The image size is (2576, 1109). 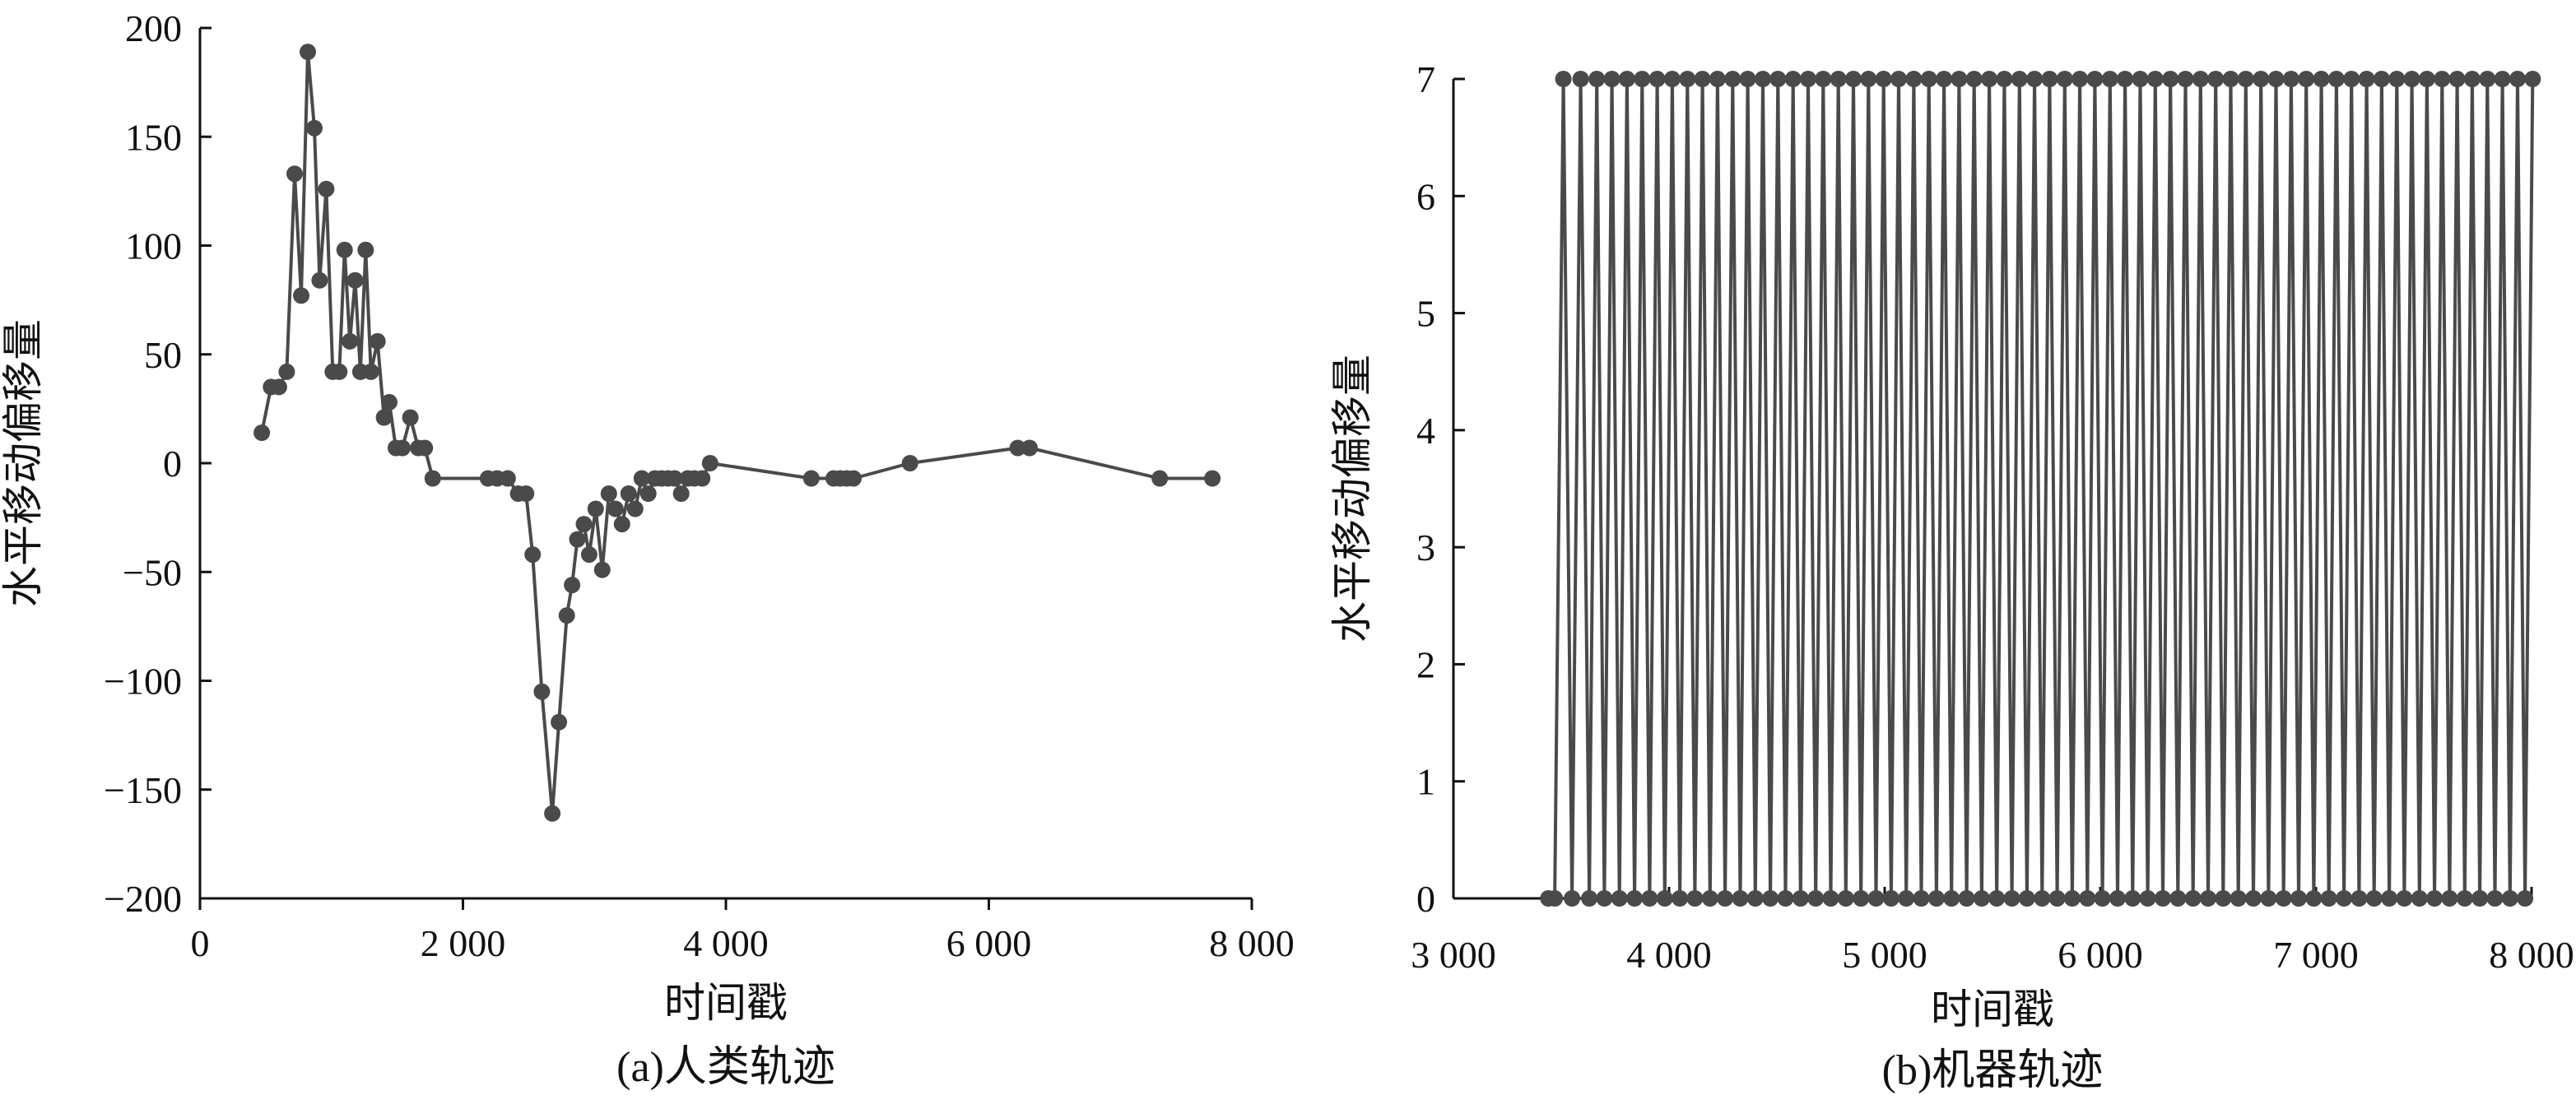 I want to click on y-tick-label: 50, so click(x=163, y=355).